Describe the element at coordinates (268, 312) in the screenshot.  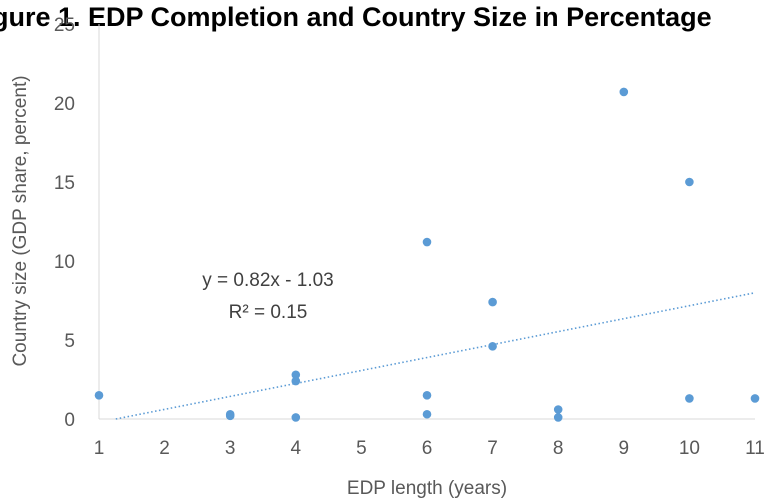
I see `trendline-r2: R² = 0.15` at that location.